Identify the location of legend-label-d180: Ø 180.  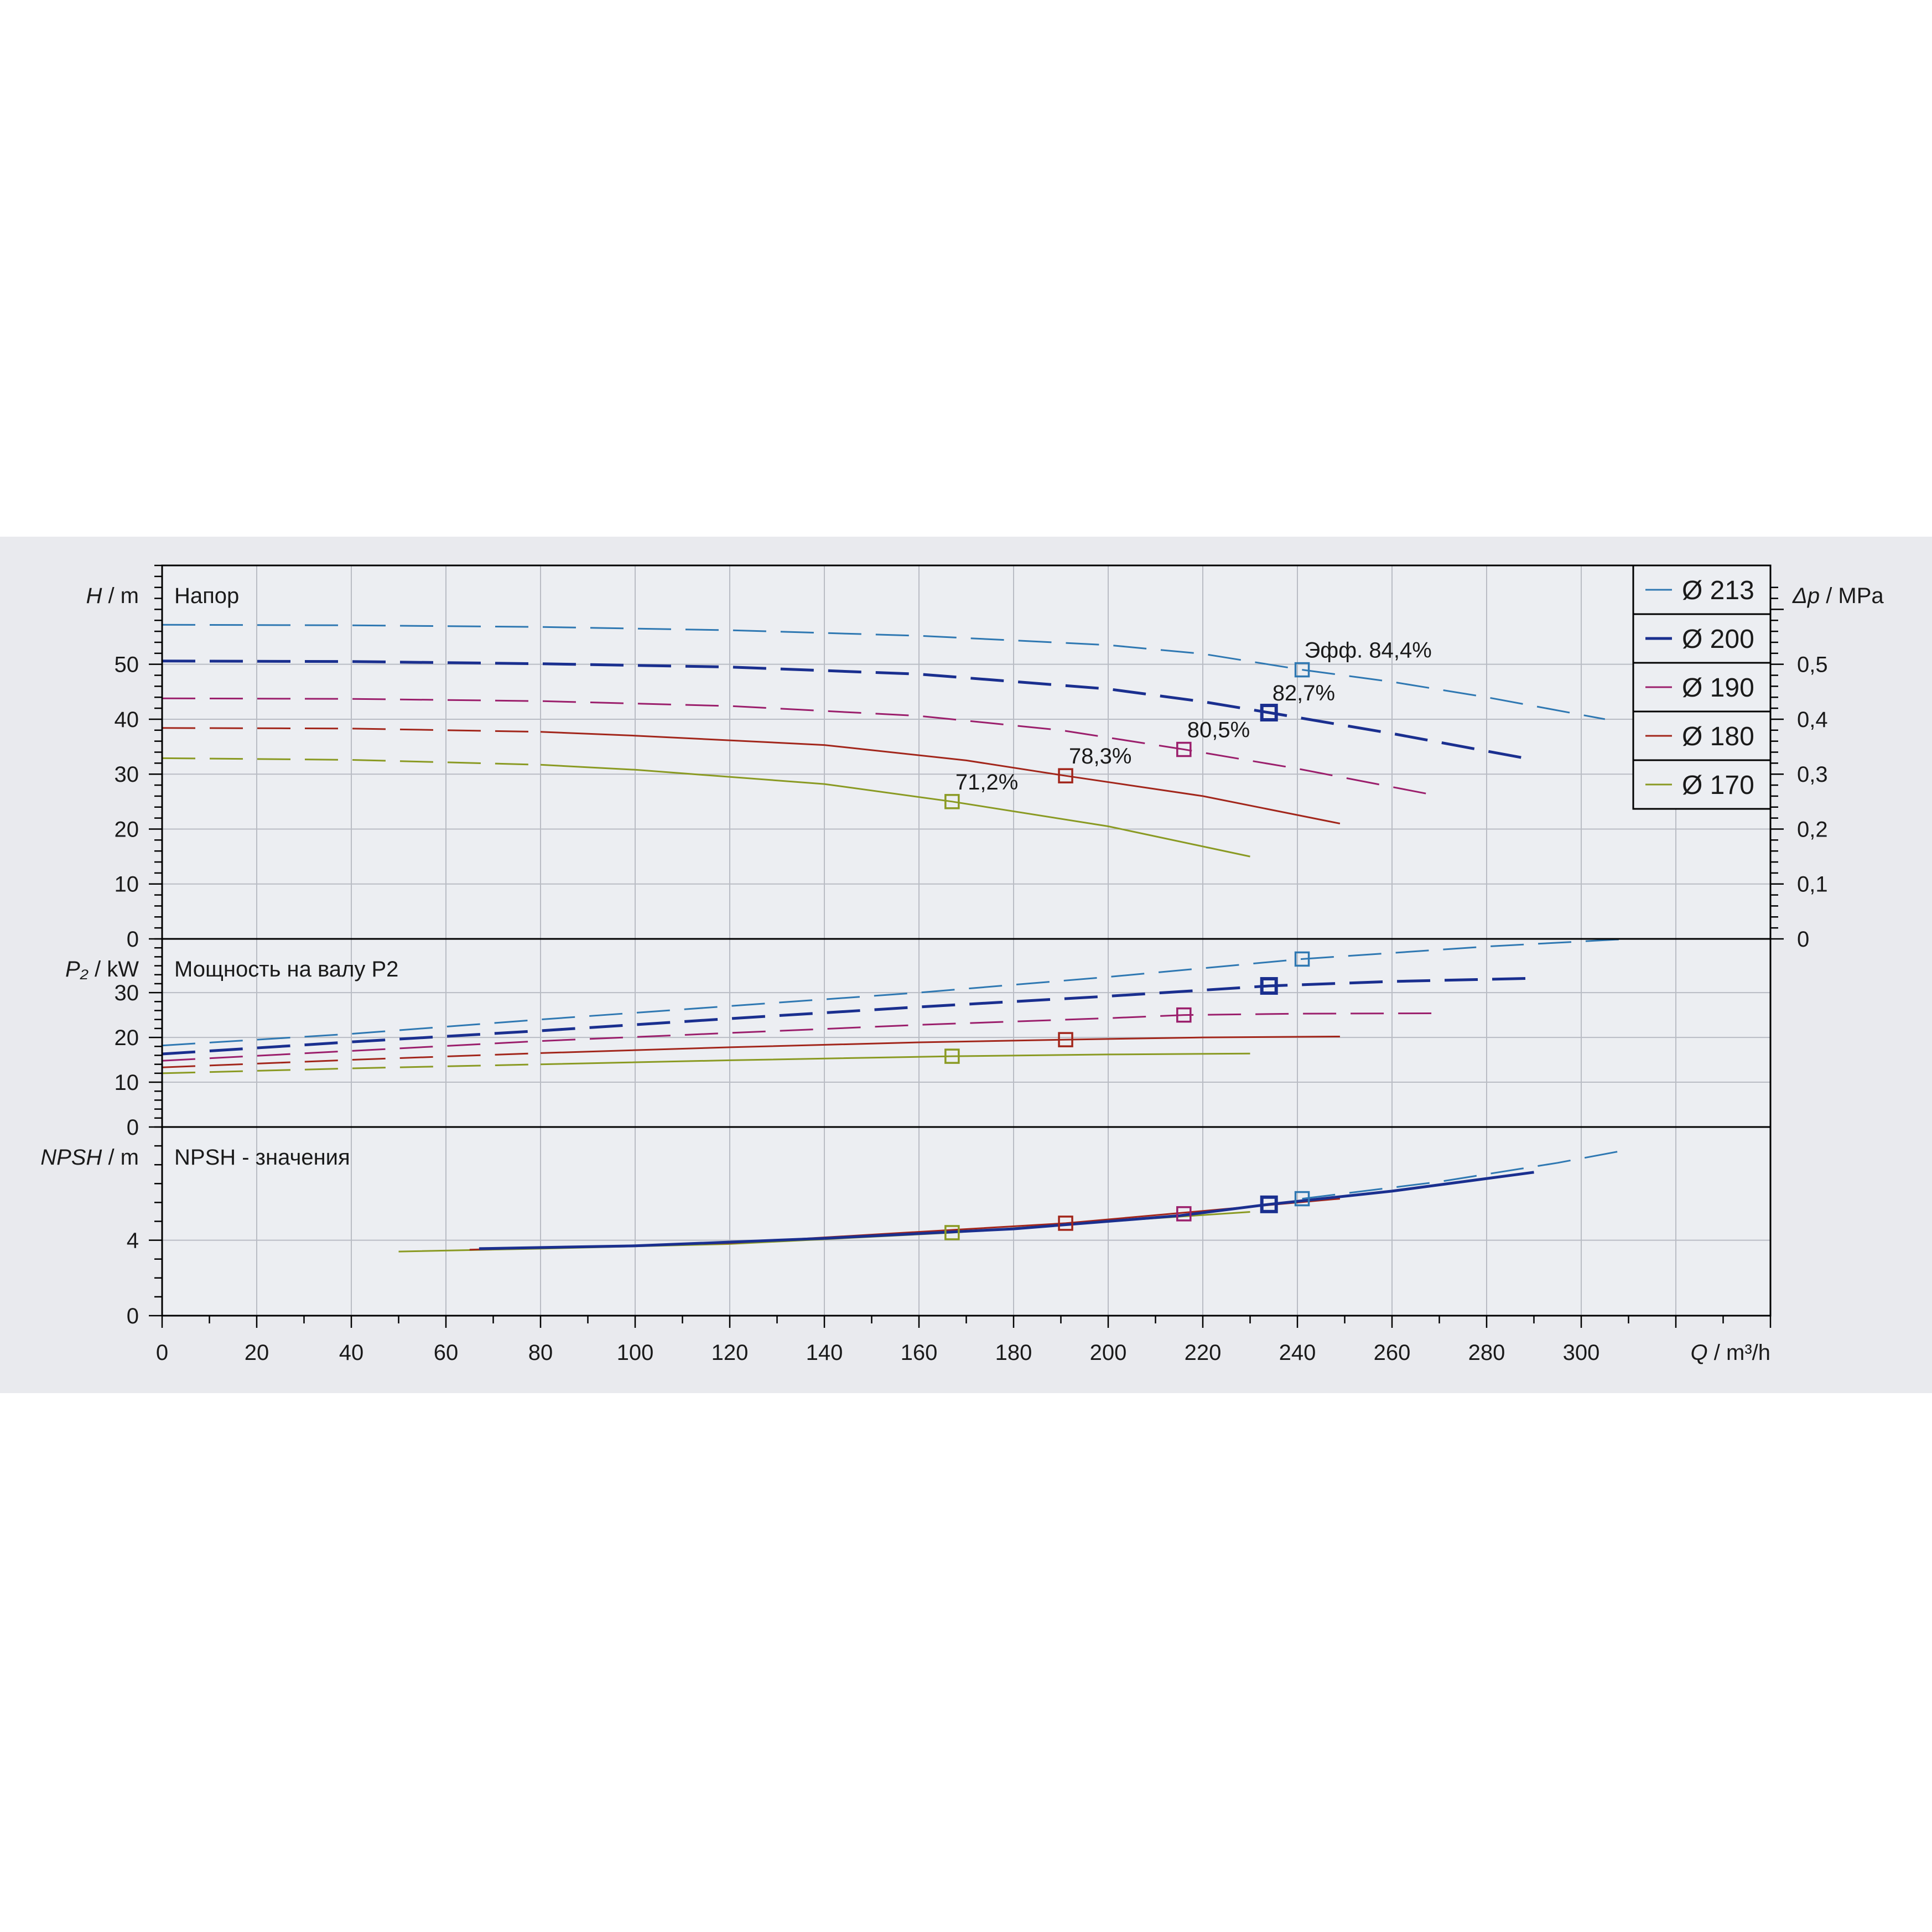
(1718, 736).